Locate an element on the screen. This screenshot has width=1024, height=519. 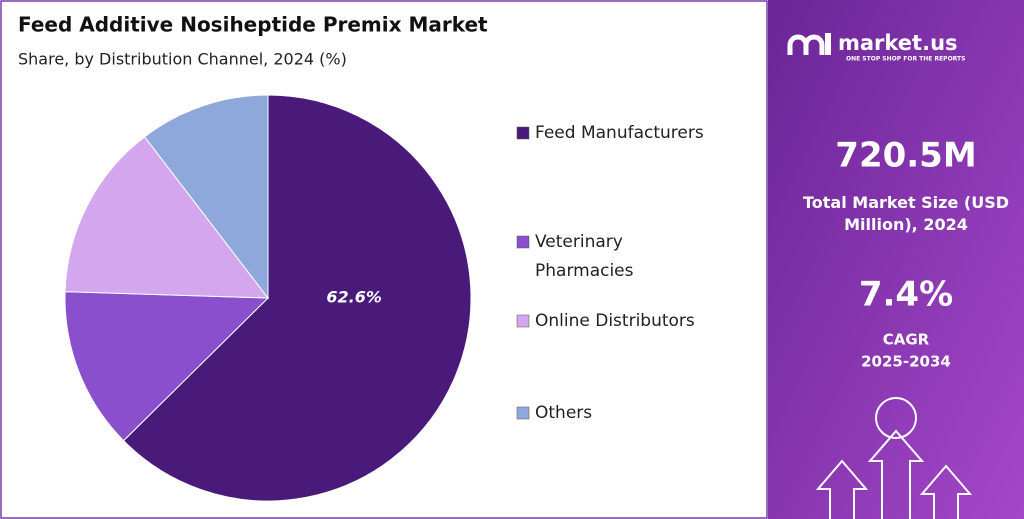
legend-label: Veterinary Pharmacies is located at coordinates (584, 256).